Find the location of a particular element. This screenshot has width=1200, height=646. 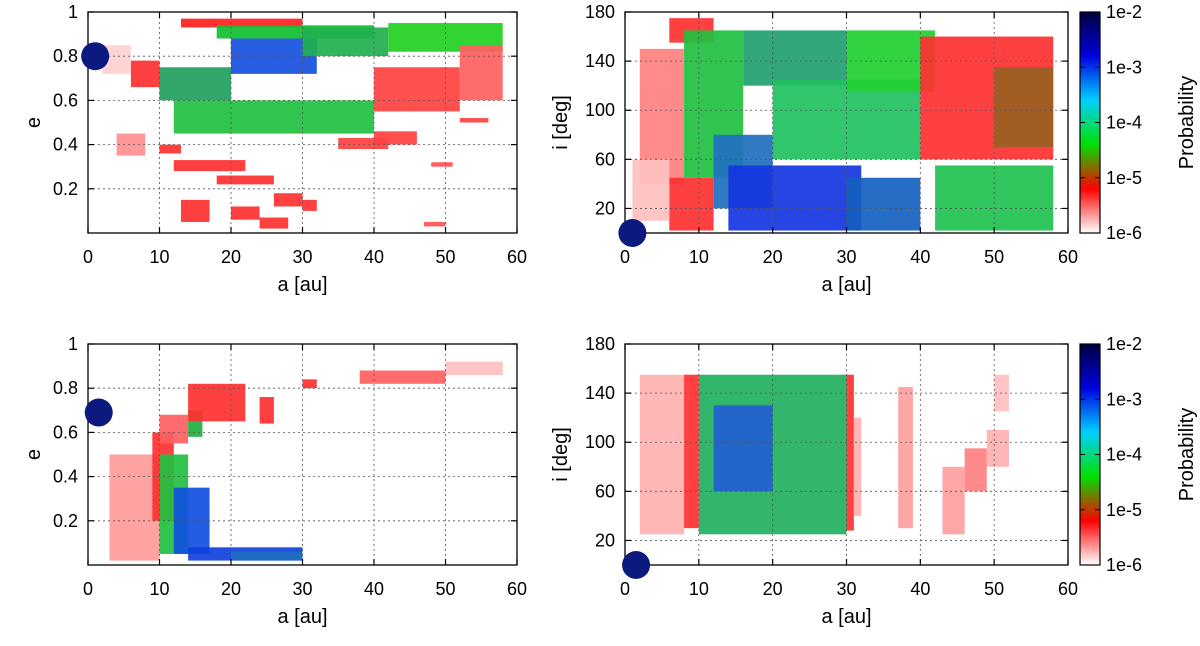

bottom-right-xlabel: a [au] is located at coordinates (846, 617).